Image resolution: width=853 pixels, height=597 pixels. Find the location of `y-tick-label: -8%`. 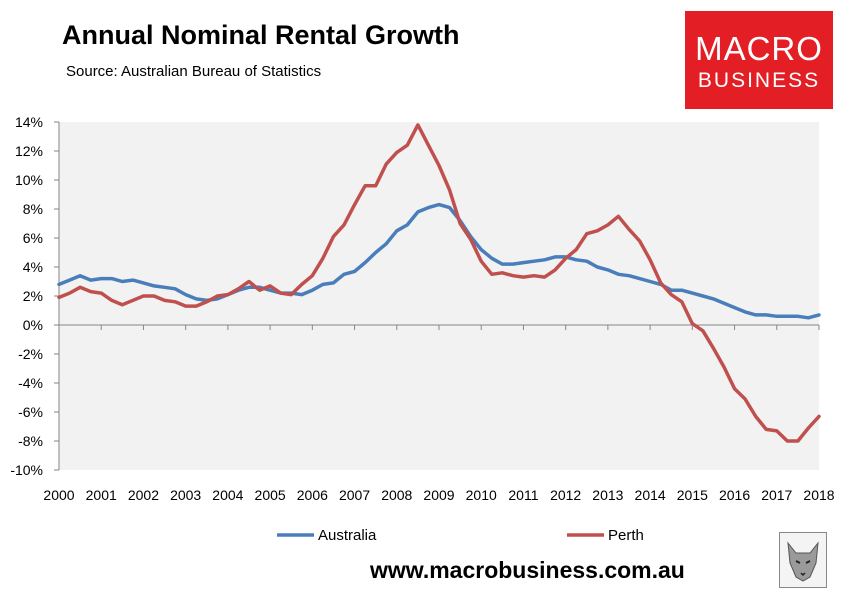

y-tick-label: -8% is located at coordinates (30, 441).